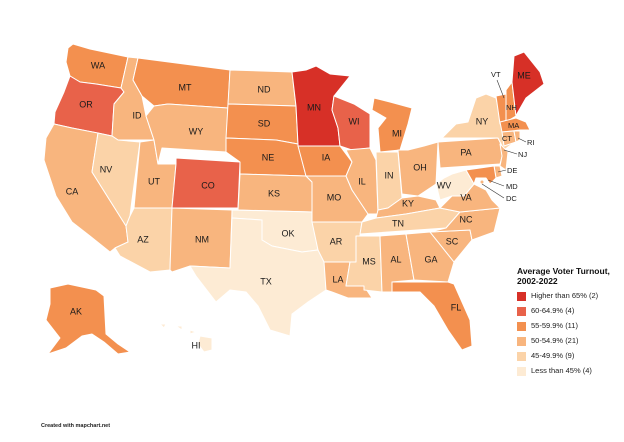 The image size is (624, 442). I want to click on label-ks: KS, so click(274, 193).